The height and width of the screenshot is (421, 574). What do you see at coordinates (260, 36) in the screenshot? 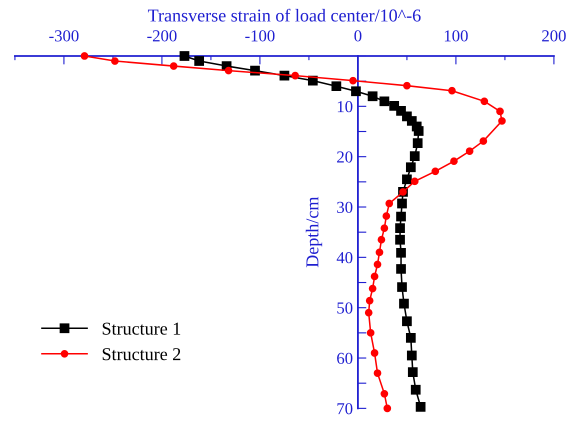
I see `x-tick-label: -100` at bounding box center [260, 36].